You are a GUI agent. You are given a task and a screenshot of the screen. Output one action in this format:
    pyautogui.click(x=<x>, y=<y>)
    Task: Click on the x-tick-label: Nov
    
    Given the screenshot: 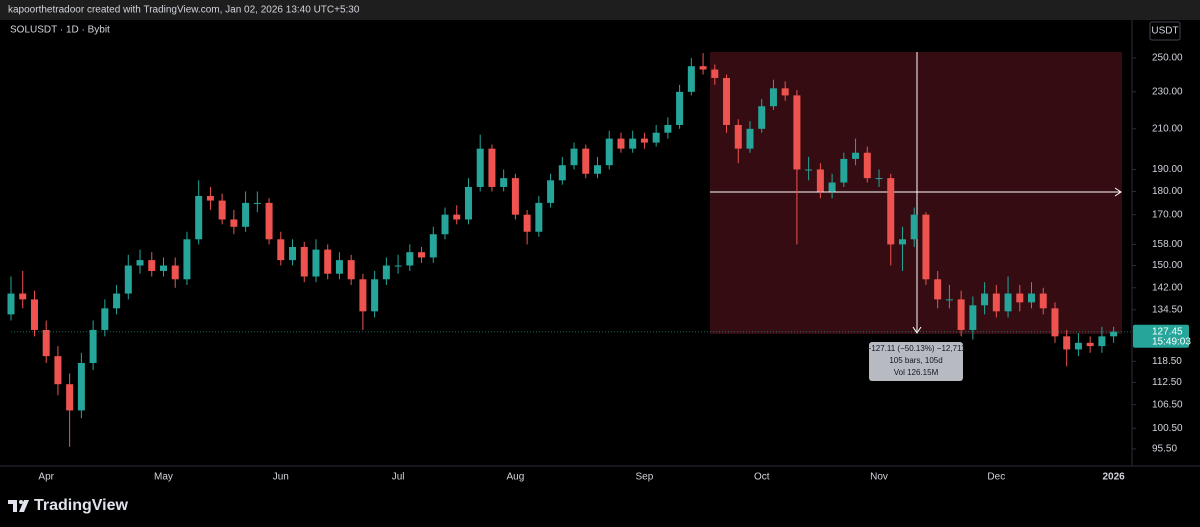 What is the action you would take?
    pyautogui.click(x=879, y=477)
    